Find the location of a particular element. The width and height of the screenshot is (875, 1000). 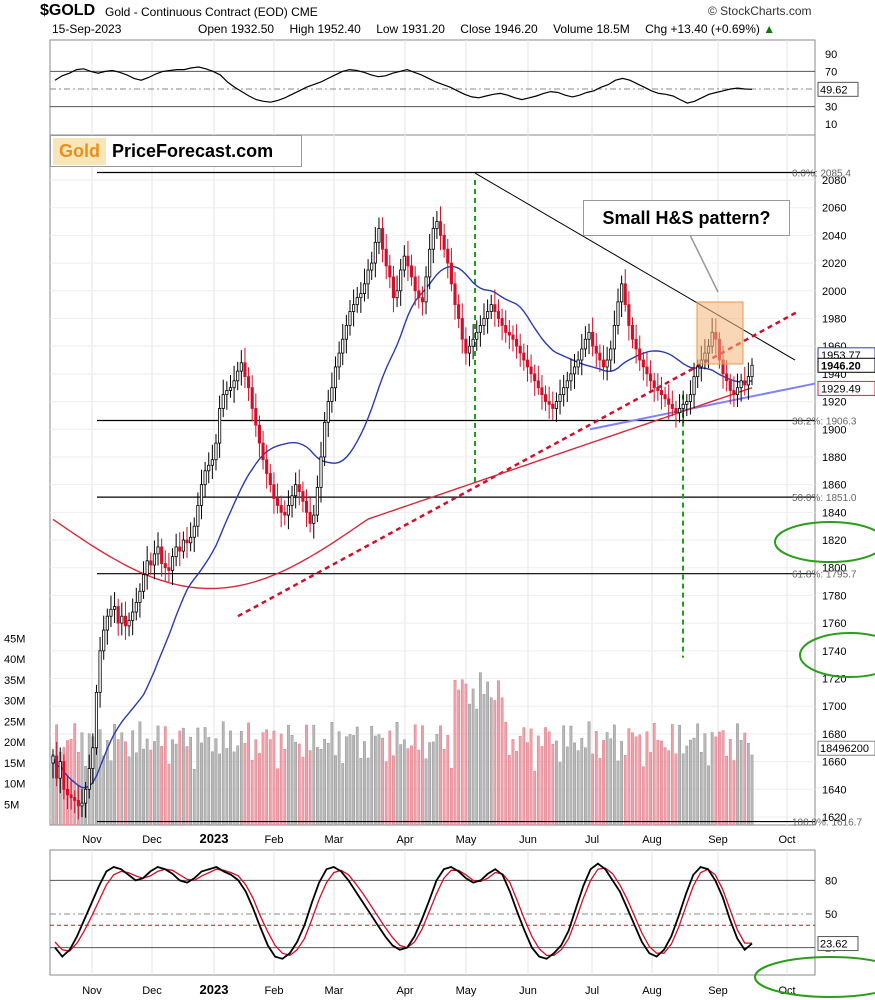

stoch-signal-line is located at coordinates (403, 912).